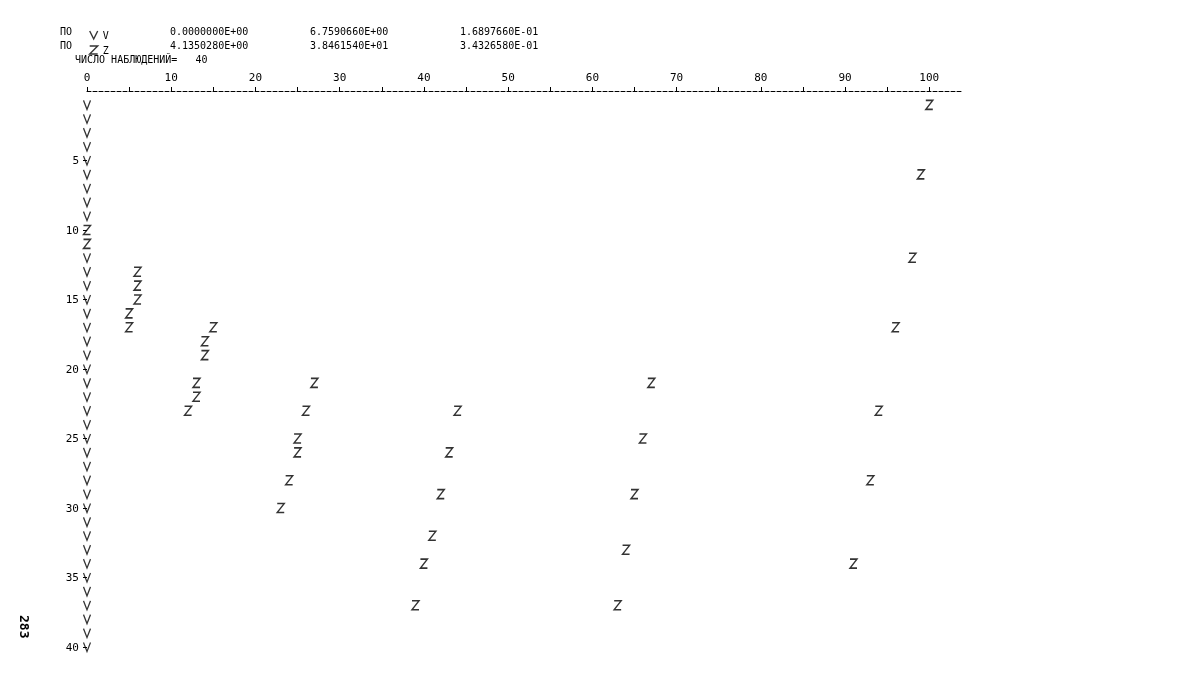 The width and height of the screenshot is (1200, 683). I want to click on legend-label: V, so click(105, 35).